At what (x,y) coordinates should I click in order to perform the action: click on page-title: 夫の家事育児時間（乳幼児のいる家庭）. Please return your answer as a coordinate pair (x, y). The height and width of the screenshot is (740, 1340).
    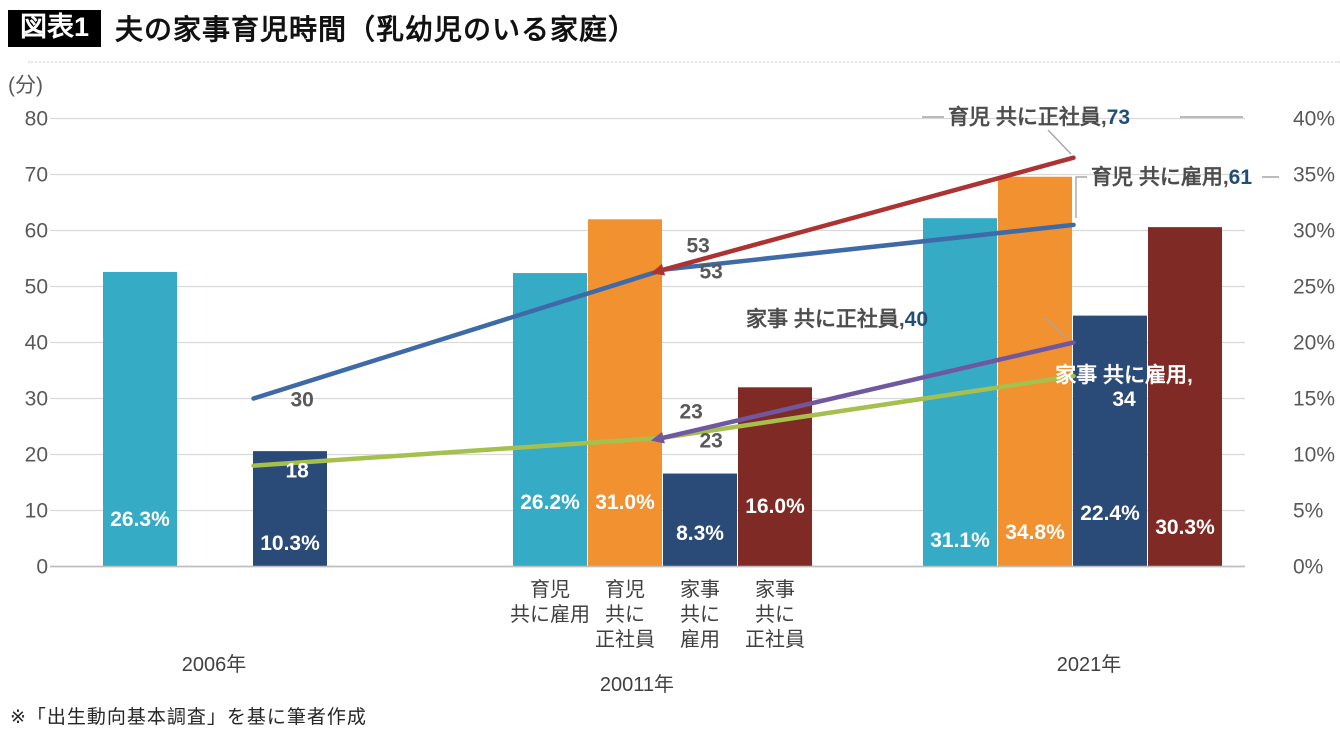
    Looking at the image, I should click on (376, 29).